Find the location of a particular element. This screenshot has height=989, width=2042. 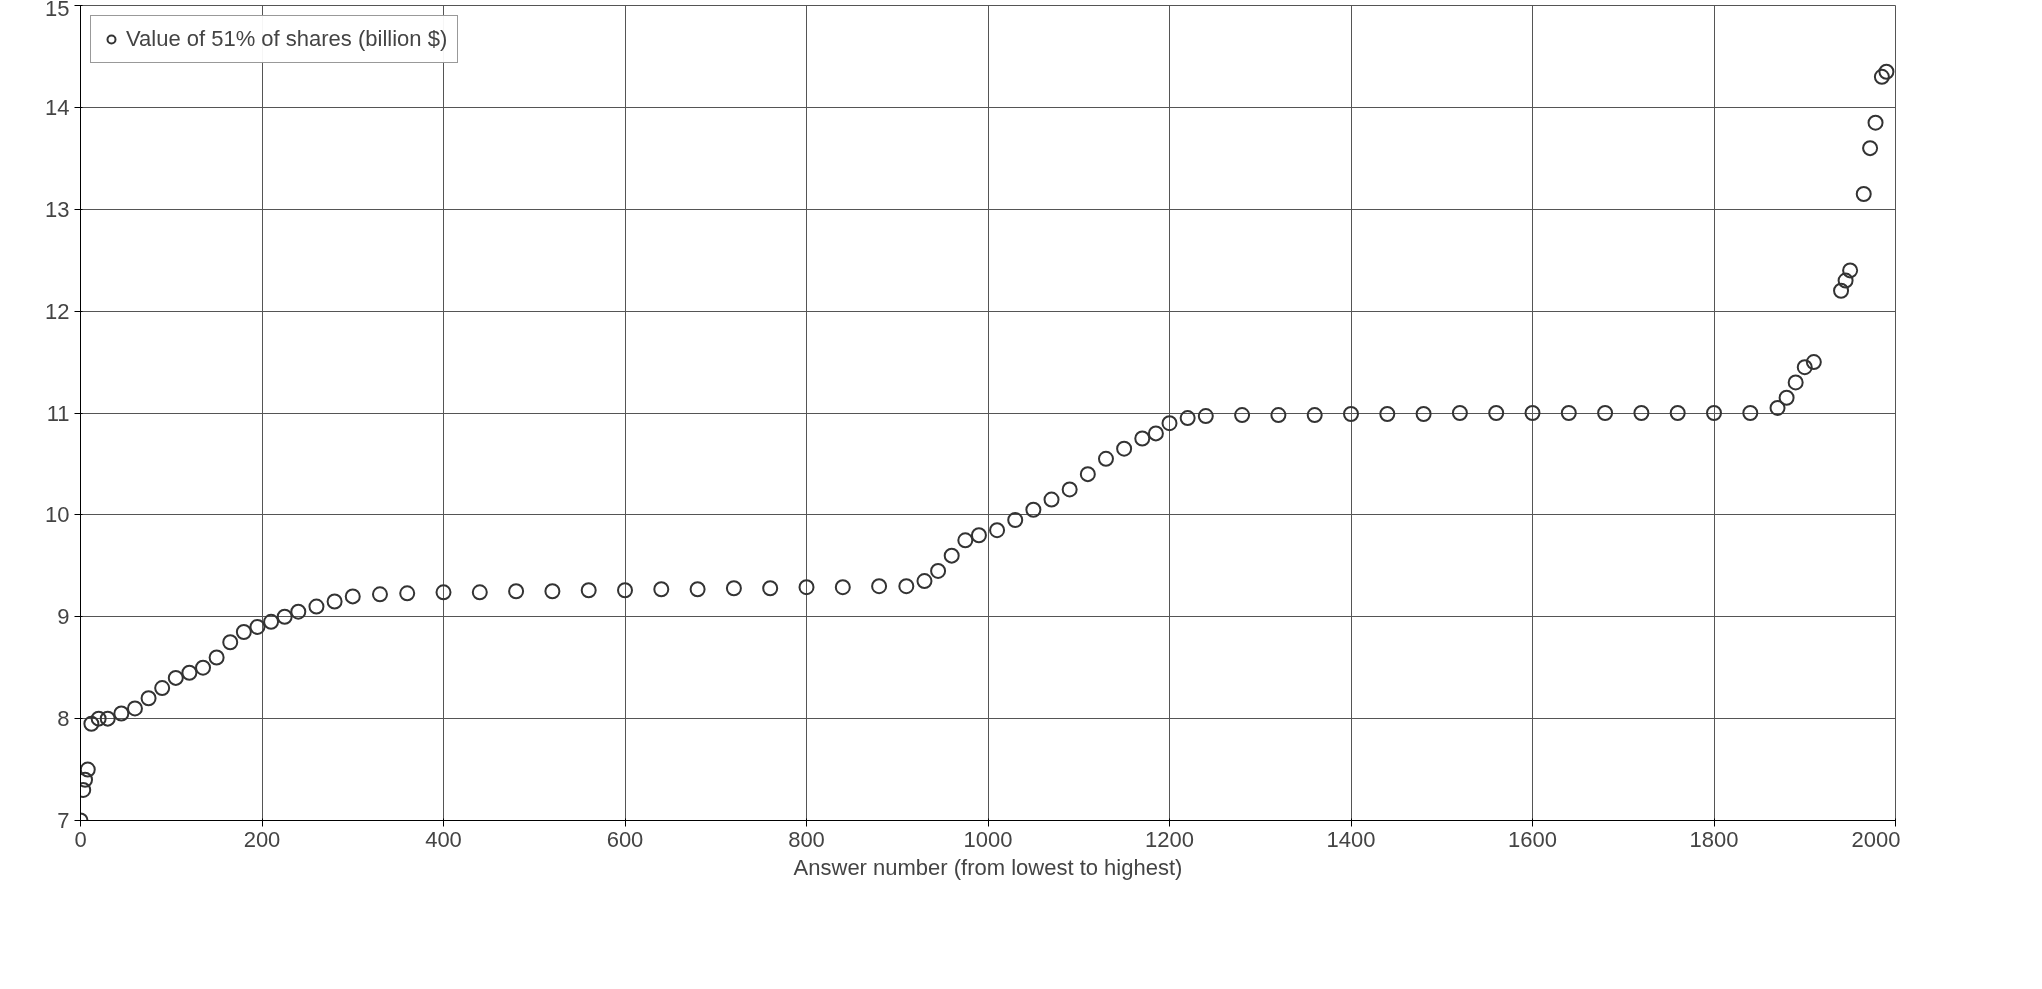

x-tick-label: 800 is located at coordinates (806, 839).